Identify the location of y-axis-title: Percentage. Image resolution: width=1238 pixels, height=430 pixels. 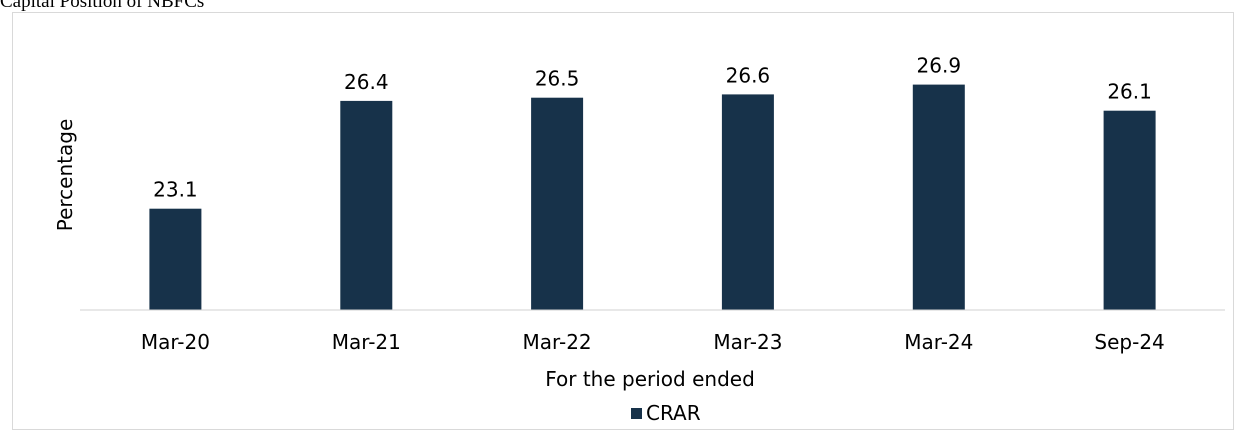
(65, 175).